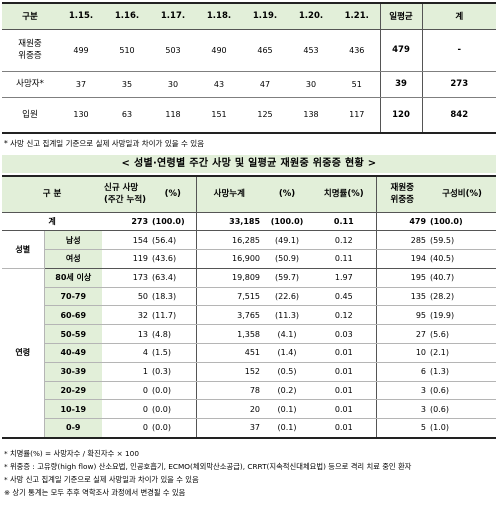 The image size is (500, 508). What do you see at coordinates (73, 334) in the screenshot?
I see `row-label: 50-59` at bounding box center [73, 334].